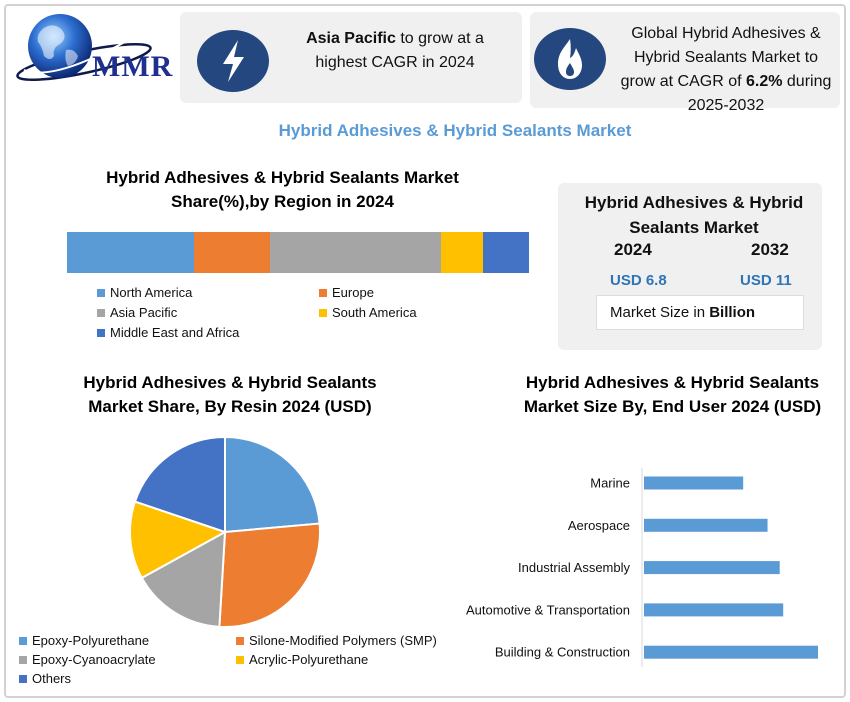 The image size is (850, 702). What do you see at coordinates (144, 312) in the screenshot?
I see `legend-label: Asia Pacific` at bounding box center [144, 312].